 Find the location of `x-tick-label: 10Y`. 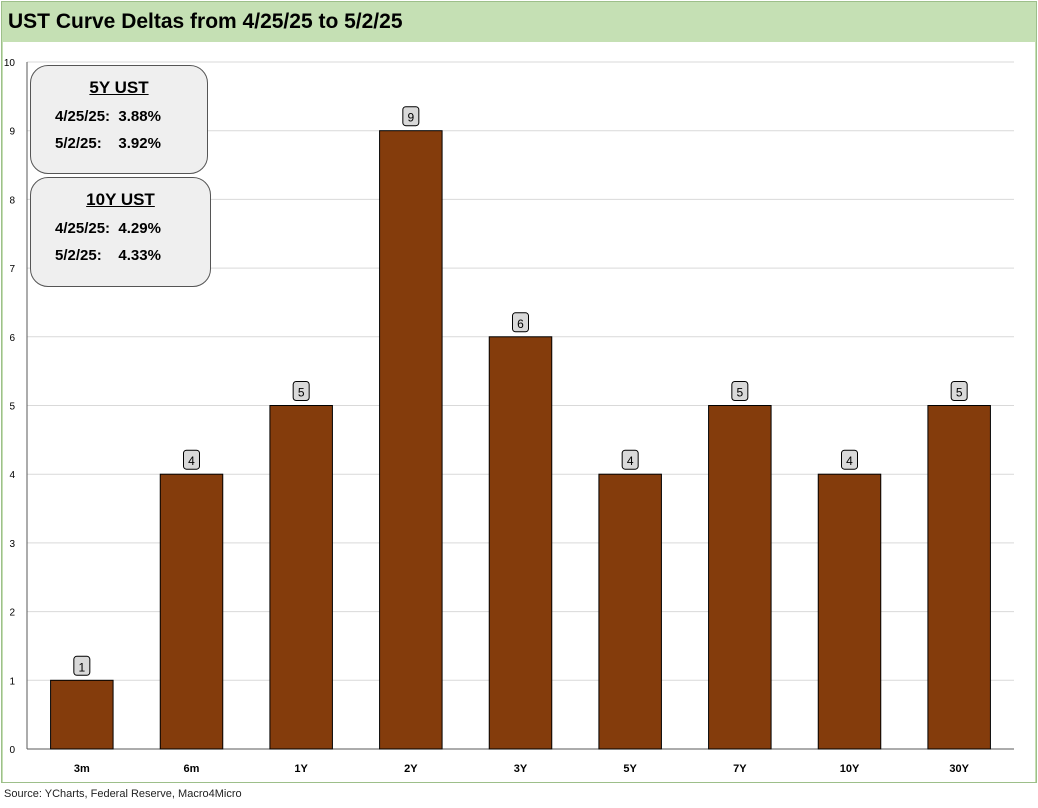

x-tick-label: 10Y is located at coordinates (850, 769).